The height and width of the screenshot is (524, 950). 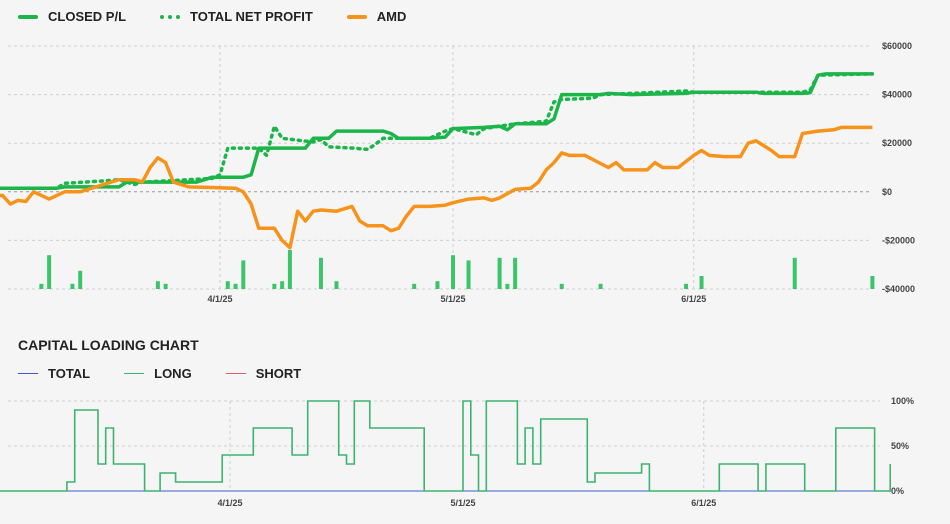 I want to click on y-tick-label: 50%, so click(x=900, y=446).